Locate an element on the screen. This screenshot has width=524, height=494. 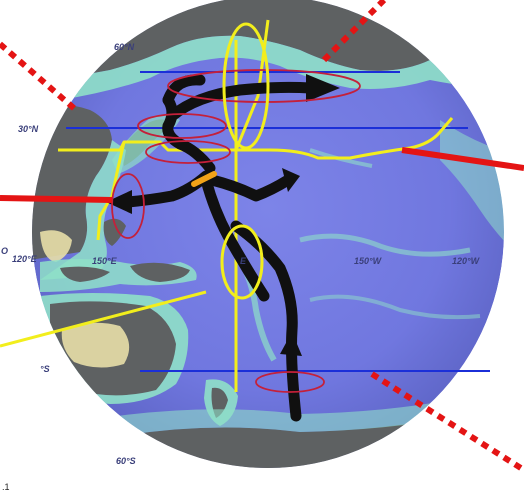
label-180: E is located at coordinates (243, 261).